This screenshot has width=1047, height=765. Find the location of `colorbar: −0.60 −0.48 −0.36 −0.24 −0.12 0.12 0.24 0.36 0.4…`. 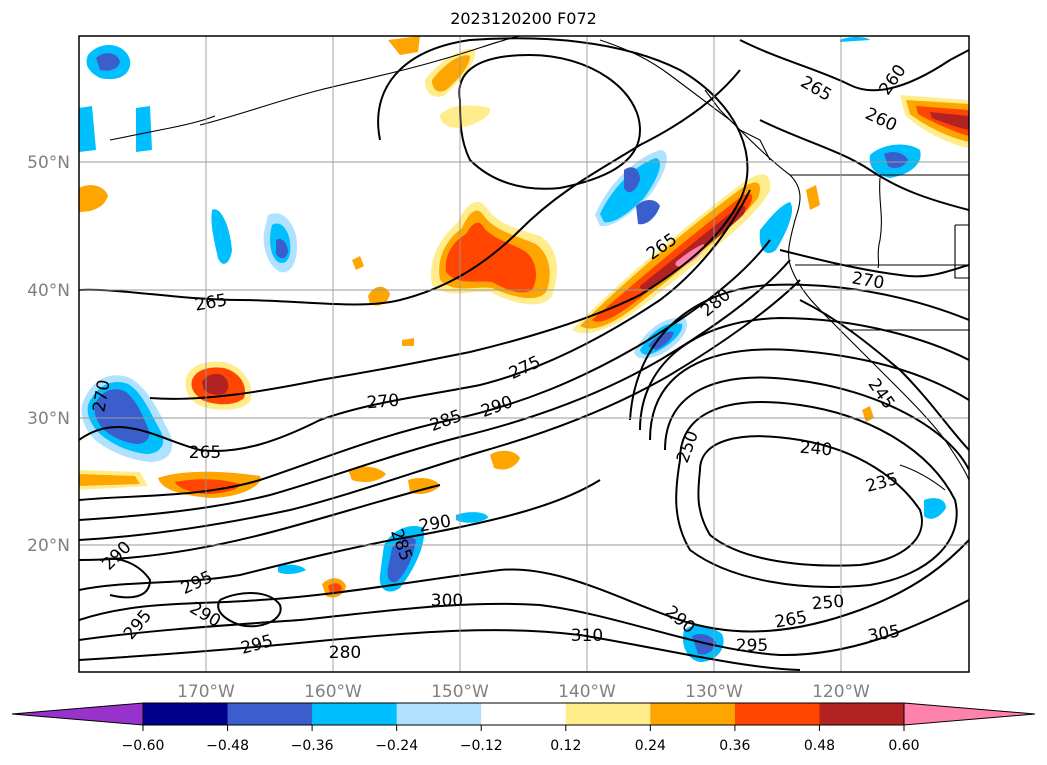

colorbar: −0.60 −0.48 −0.36 −0.24 −0.12 0.12 0.24 0.36 0.4… is located at coordinates (523, 728).